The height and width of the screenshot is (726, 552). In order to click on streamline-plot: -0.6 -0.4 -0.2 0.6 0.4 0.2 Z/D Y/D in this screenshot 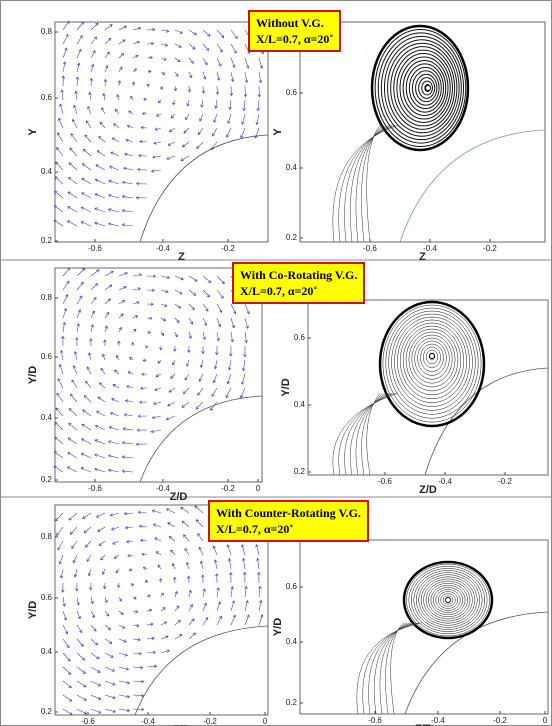, I will do `click(414, 397)`.